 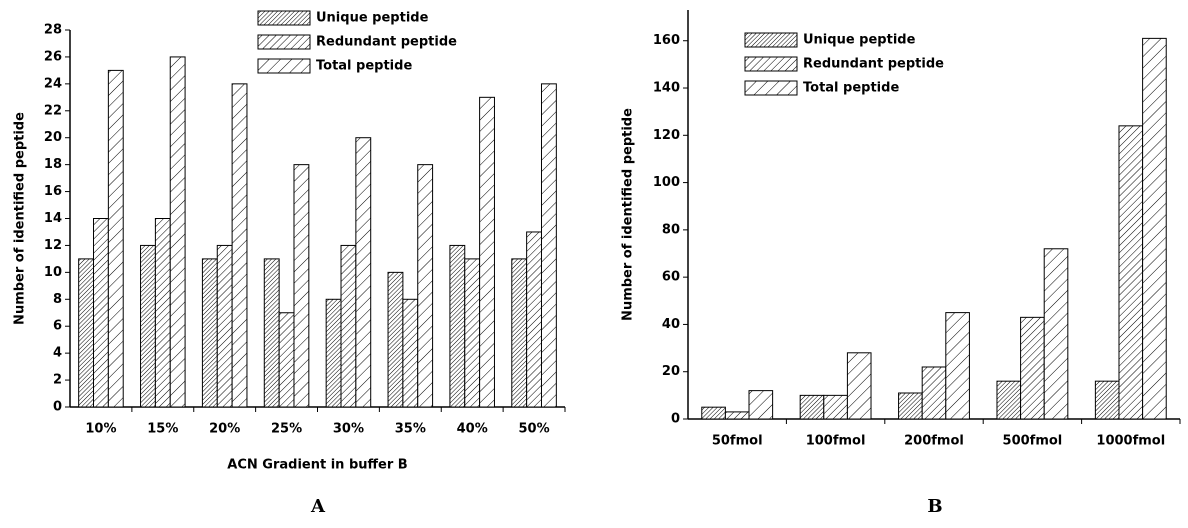 I want to click on x-tick-label: 25%, so click(x=286, y=429).